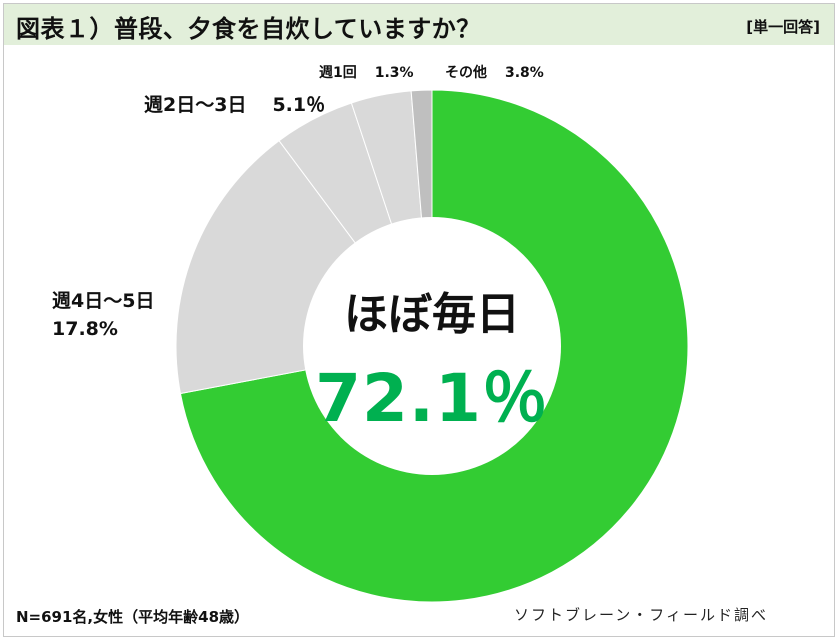 The width and height of the screenshot is (840, 642). What do you see at coordinates (338, 73) in the screenshot?
I see `label-weekly-1-name: 週1回` at bounding box center [338, 73].